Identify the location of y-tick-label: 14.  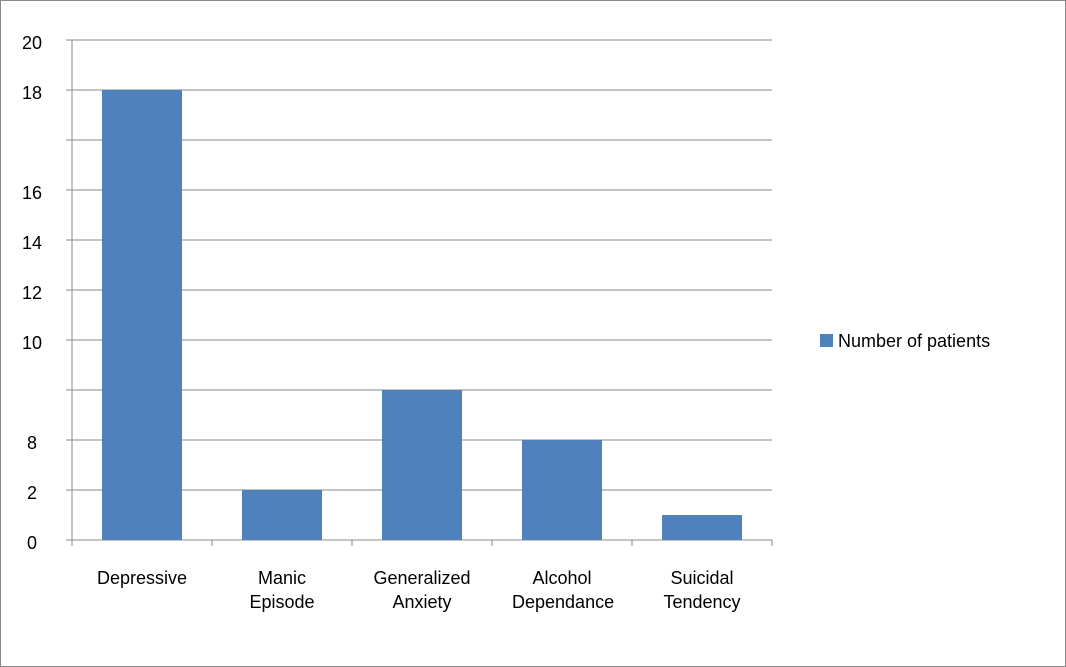
(32, 243).